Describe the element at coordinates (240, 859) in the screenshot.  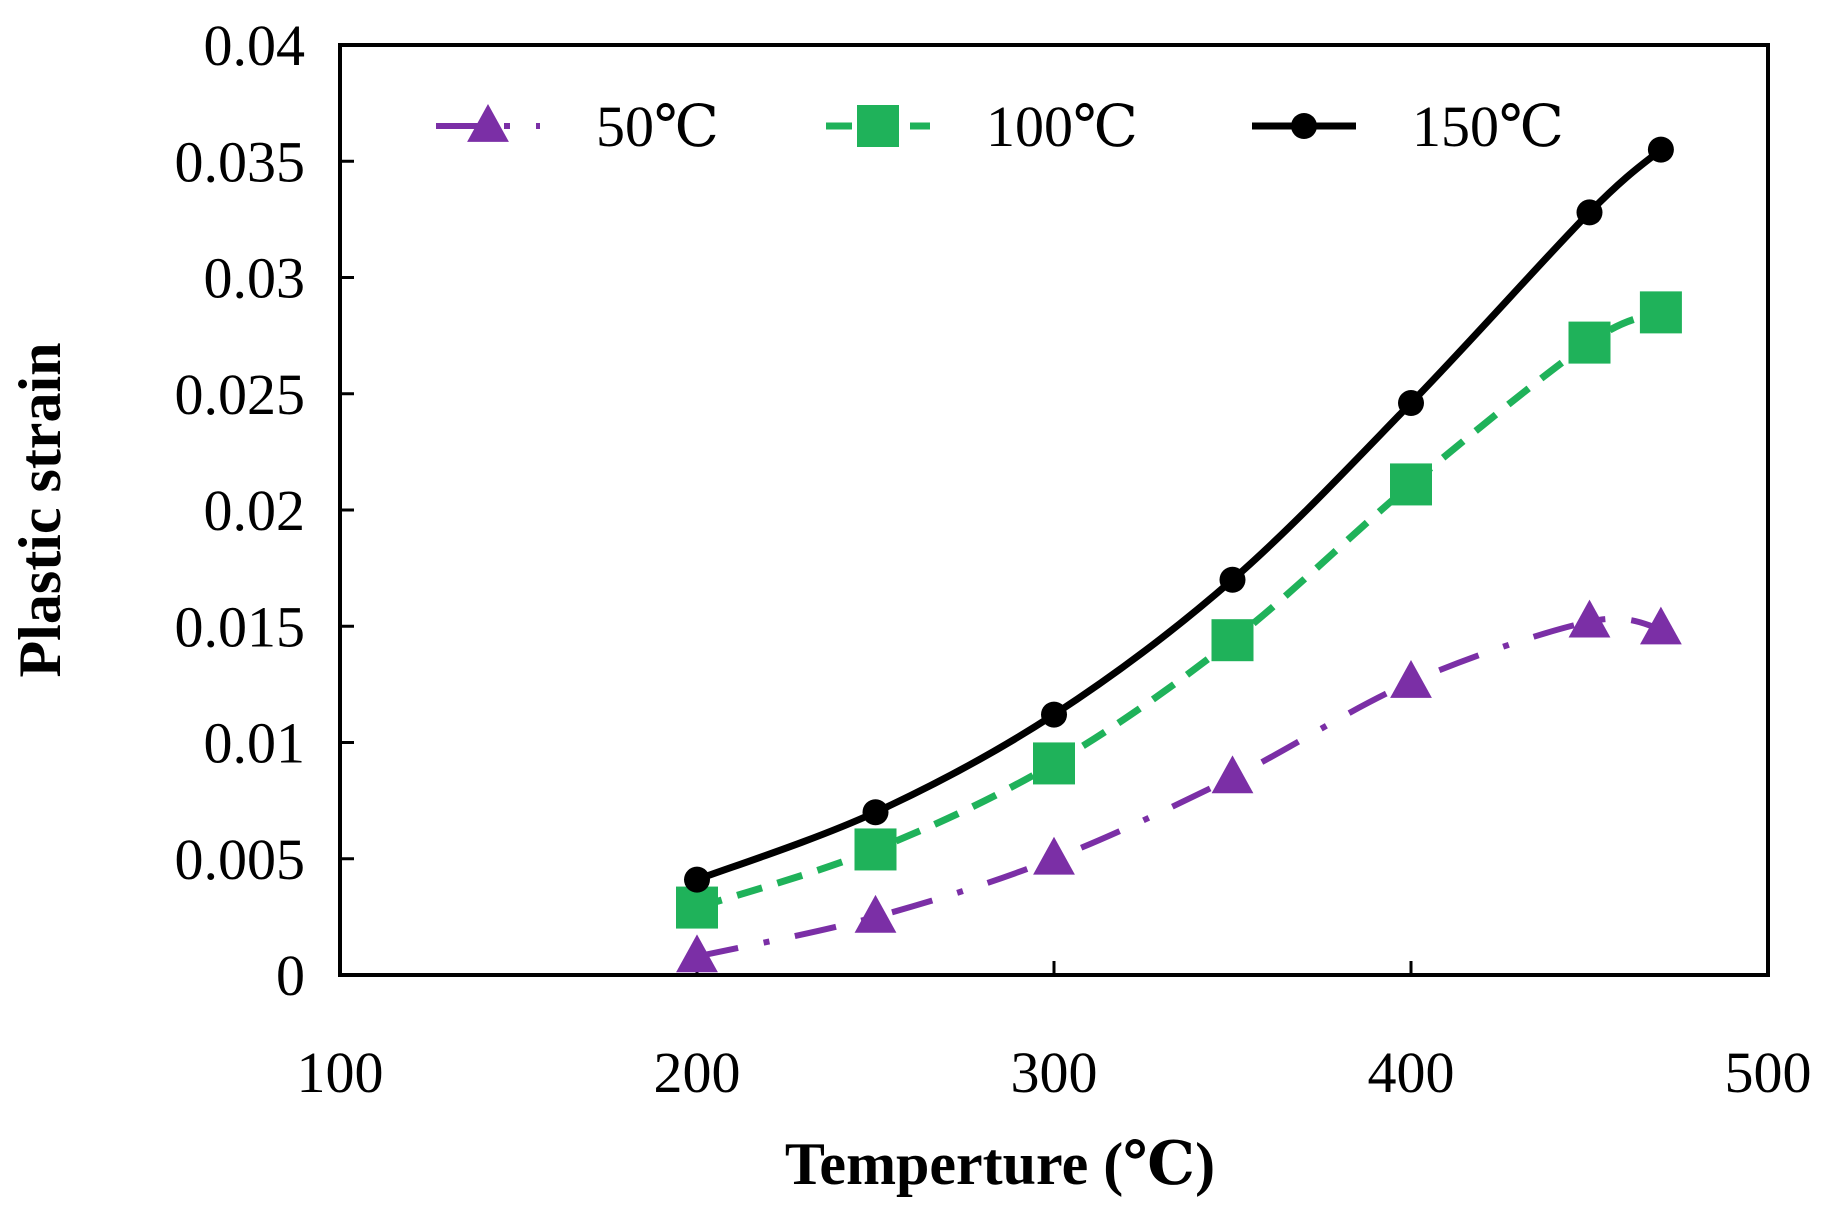
I see `y-tick-label: 0.005` at that location.